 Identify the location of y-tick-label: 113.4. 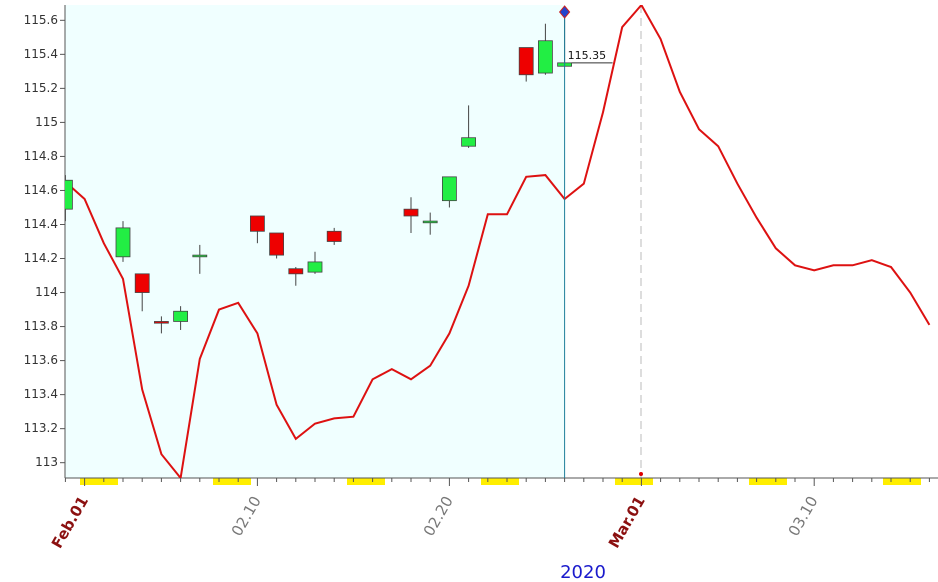
(41, 394).